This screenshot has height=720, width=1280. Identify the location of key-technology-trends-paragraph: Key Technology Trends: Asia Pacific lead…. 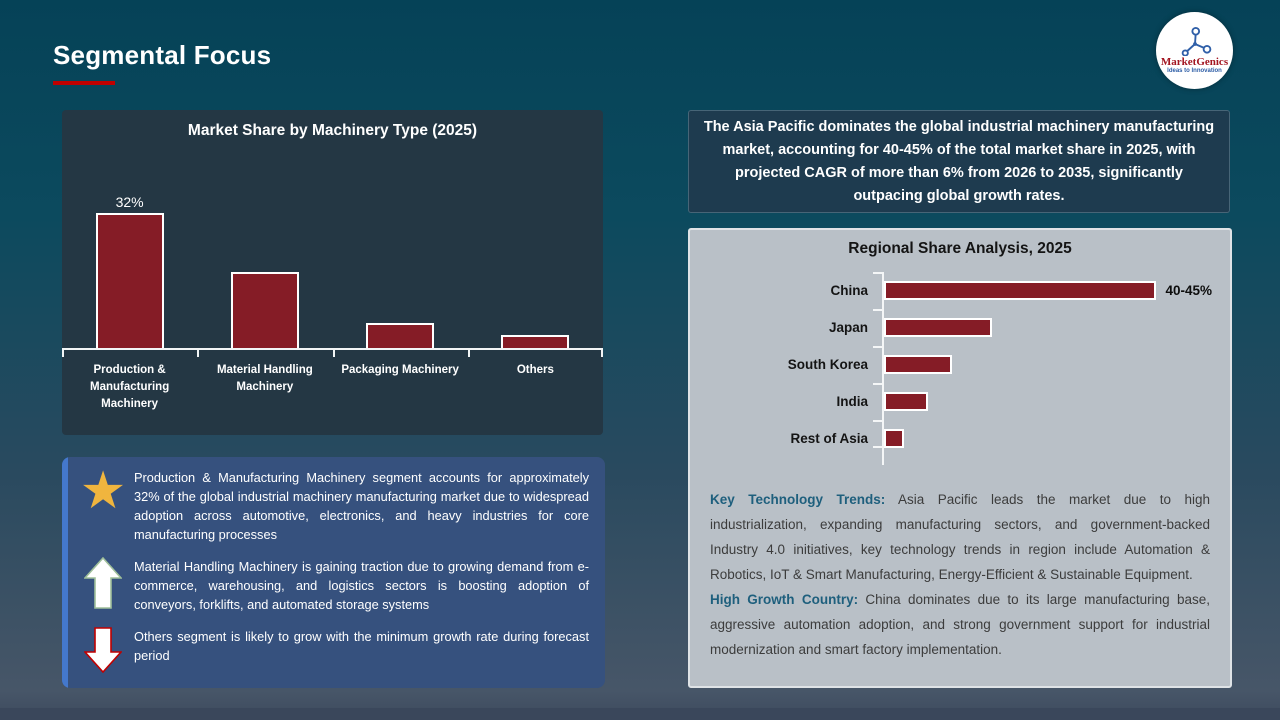
(960, 537).